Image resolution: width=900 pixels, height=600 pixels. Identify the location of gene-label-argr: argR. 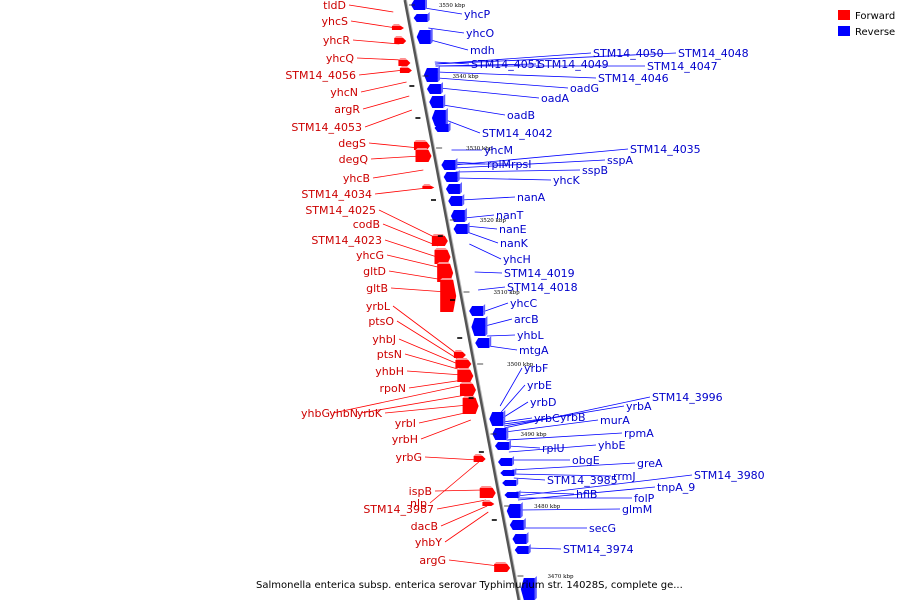
(347, 109).